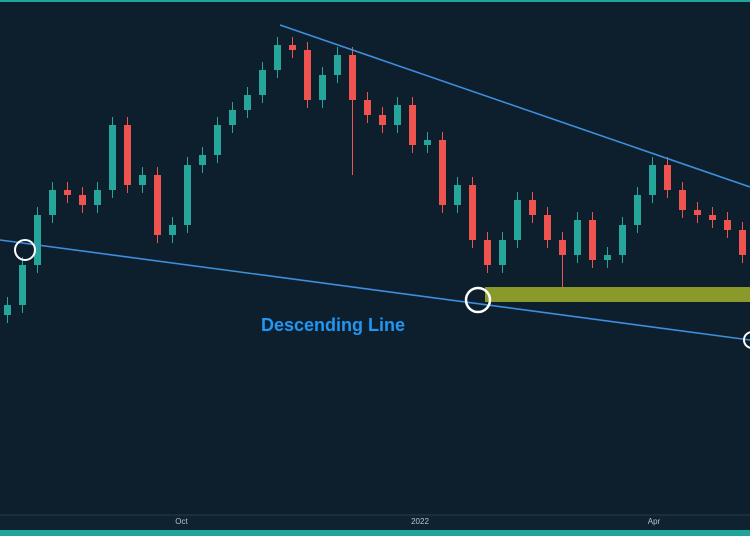 Image resolution: width=750 pixels, height=536 pixels. I want to click on support-zone, so click(617, 294).